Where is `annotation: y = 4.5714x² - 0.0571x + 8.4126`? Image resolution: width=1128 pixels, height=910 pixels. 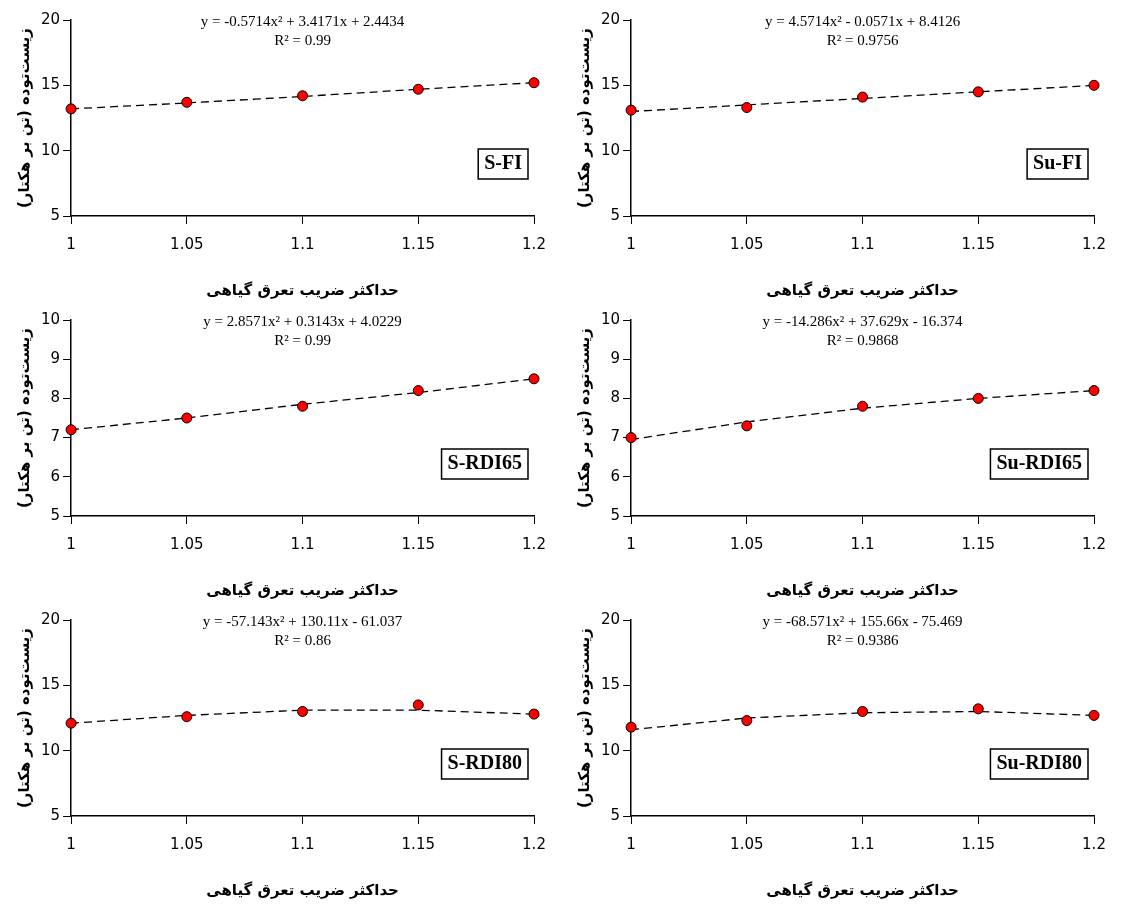 annotation: y = 4.5714x² - 0.0571x + 8.4126 is located at coordinates (862, 20).